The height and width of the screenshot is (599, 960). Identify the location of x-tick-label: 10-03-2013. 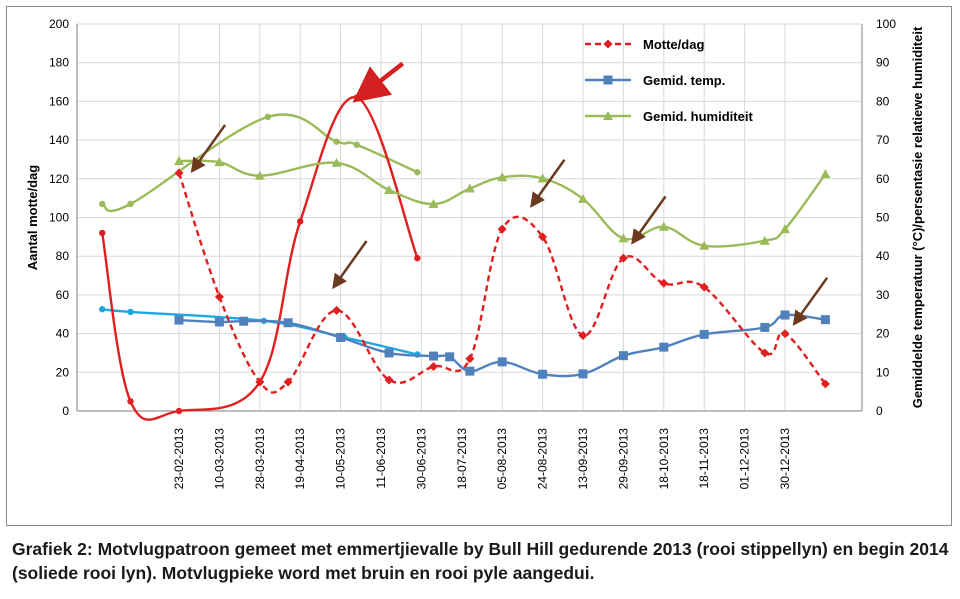
(219, 459).